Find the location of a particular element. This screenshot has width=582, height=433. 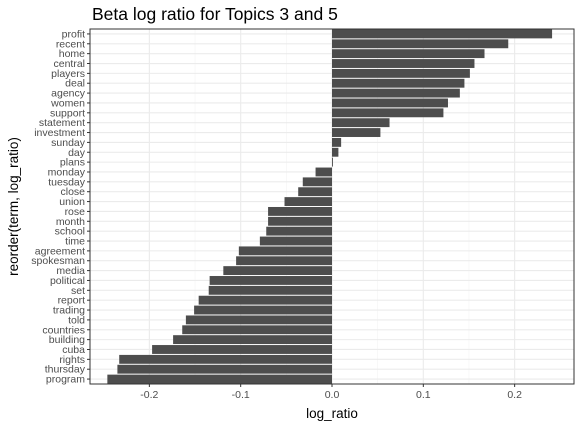

y-tick-label: plans is located at coordinates (72, 163).